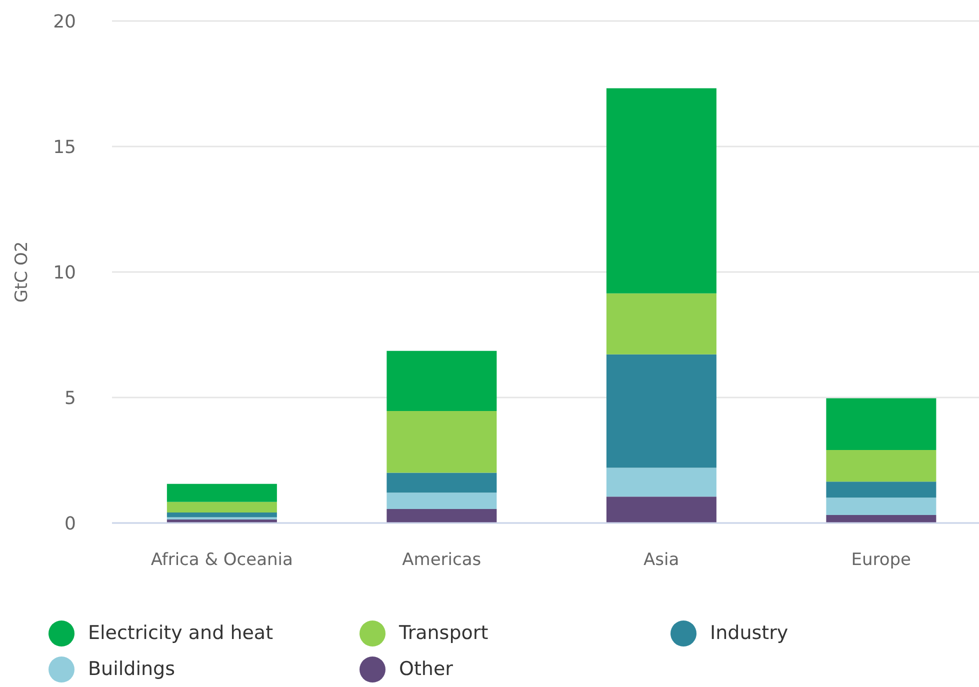 Image resolution: width=979 pixels, height=687 pixels. I want to click on y-tick-label: 20, so click(64, 21).